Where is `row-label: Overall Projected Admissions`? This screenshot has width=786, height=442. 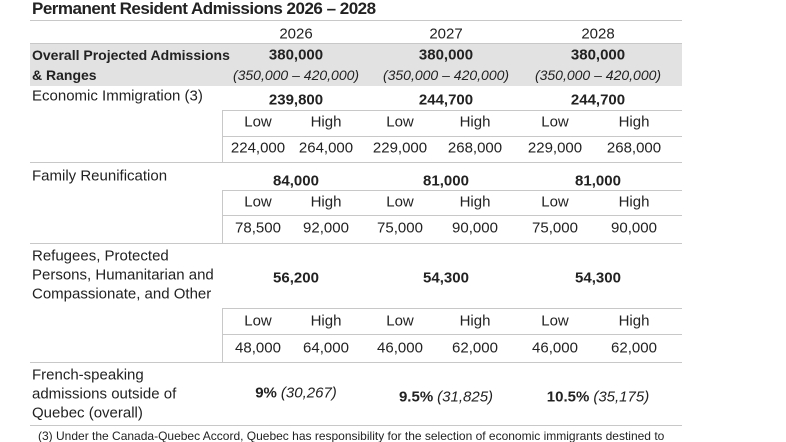 row-label: Overall Projected Admissions is located at coordinates (131, 55).